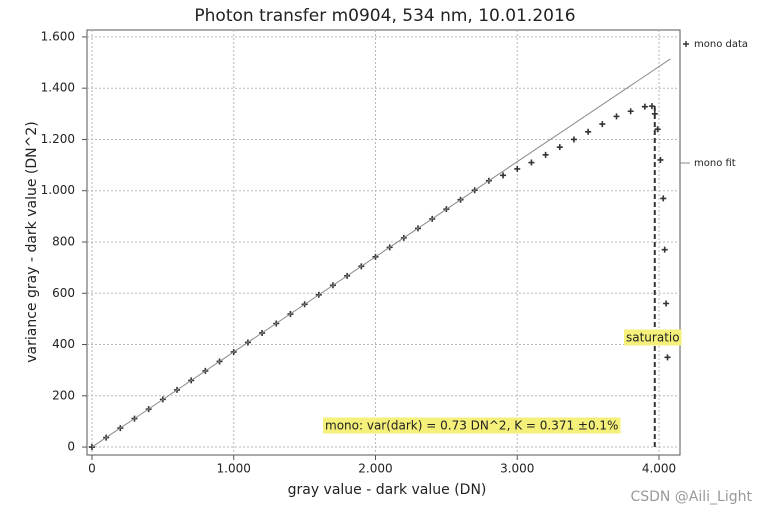 The height and width of the screenshot is (521, 762). I want to click on saturation-label: saturatio, so click(653, 338).